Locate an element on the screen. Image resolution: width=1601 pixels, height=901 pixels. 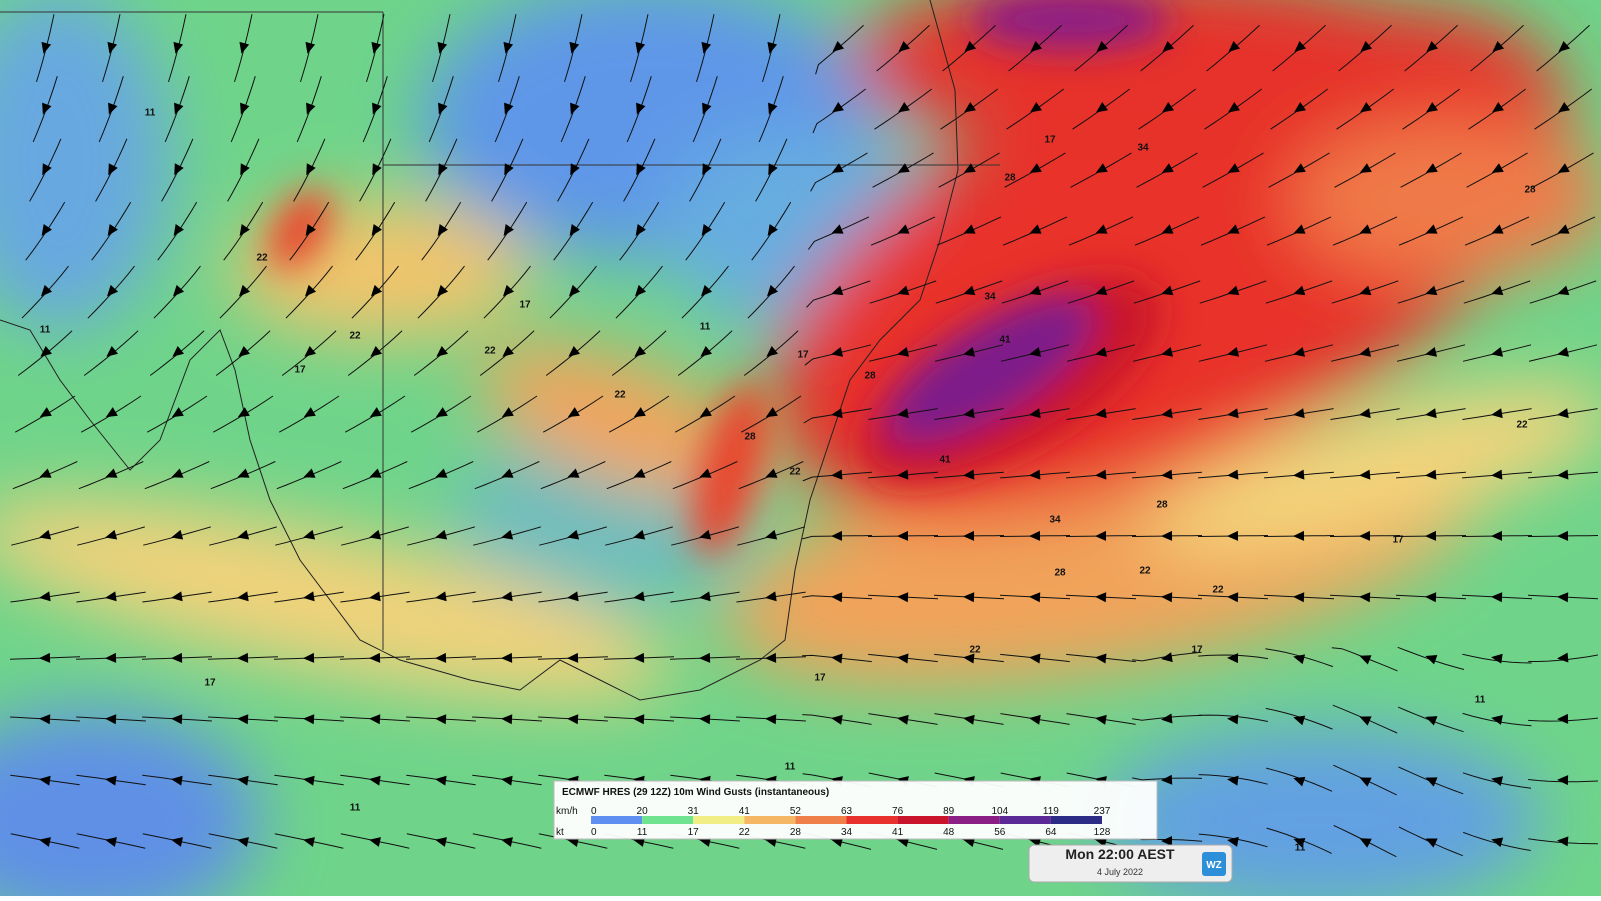
legend-kt: 48 is located at coordinates (949, 832).